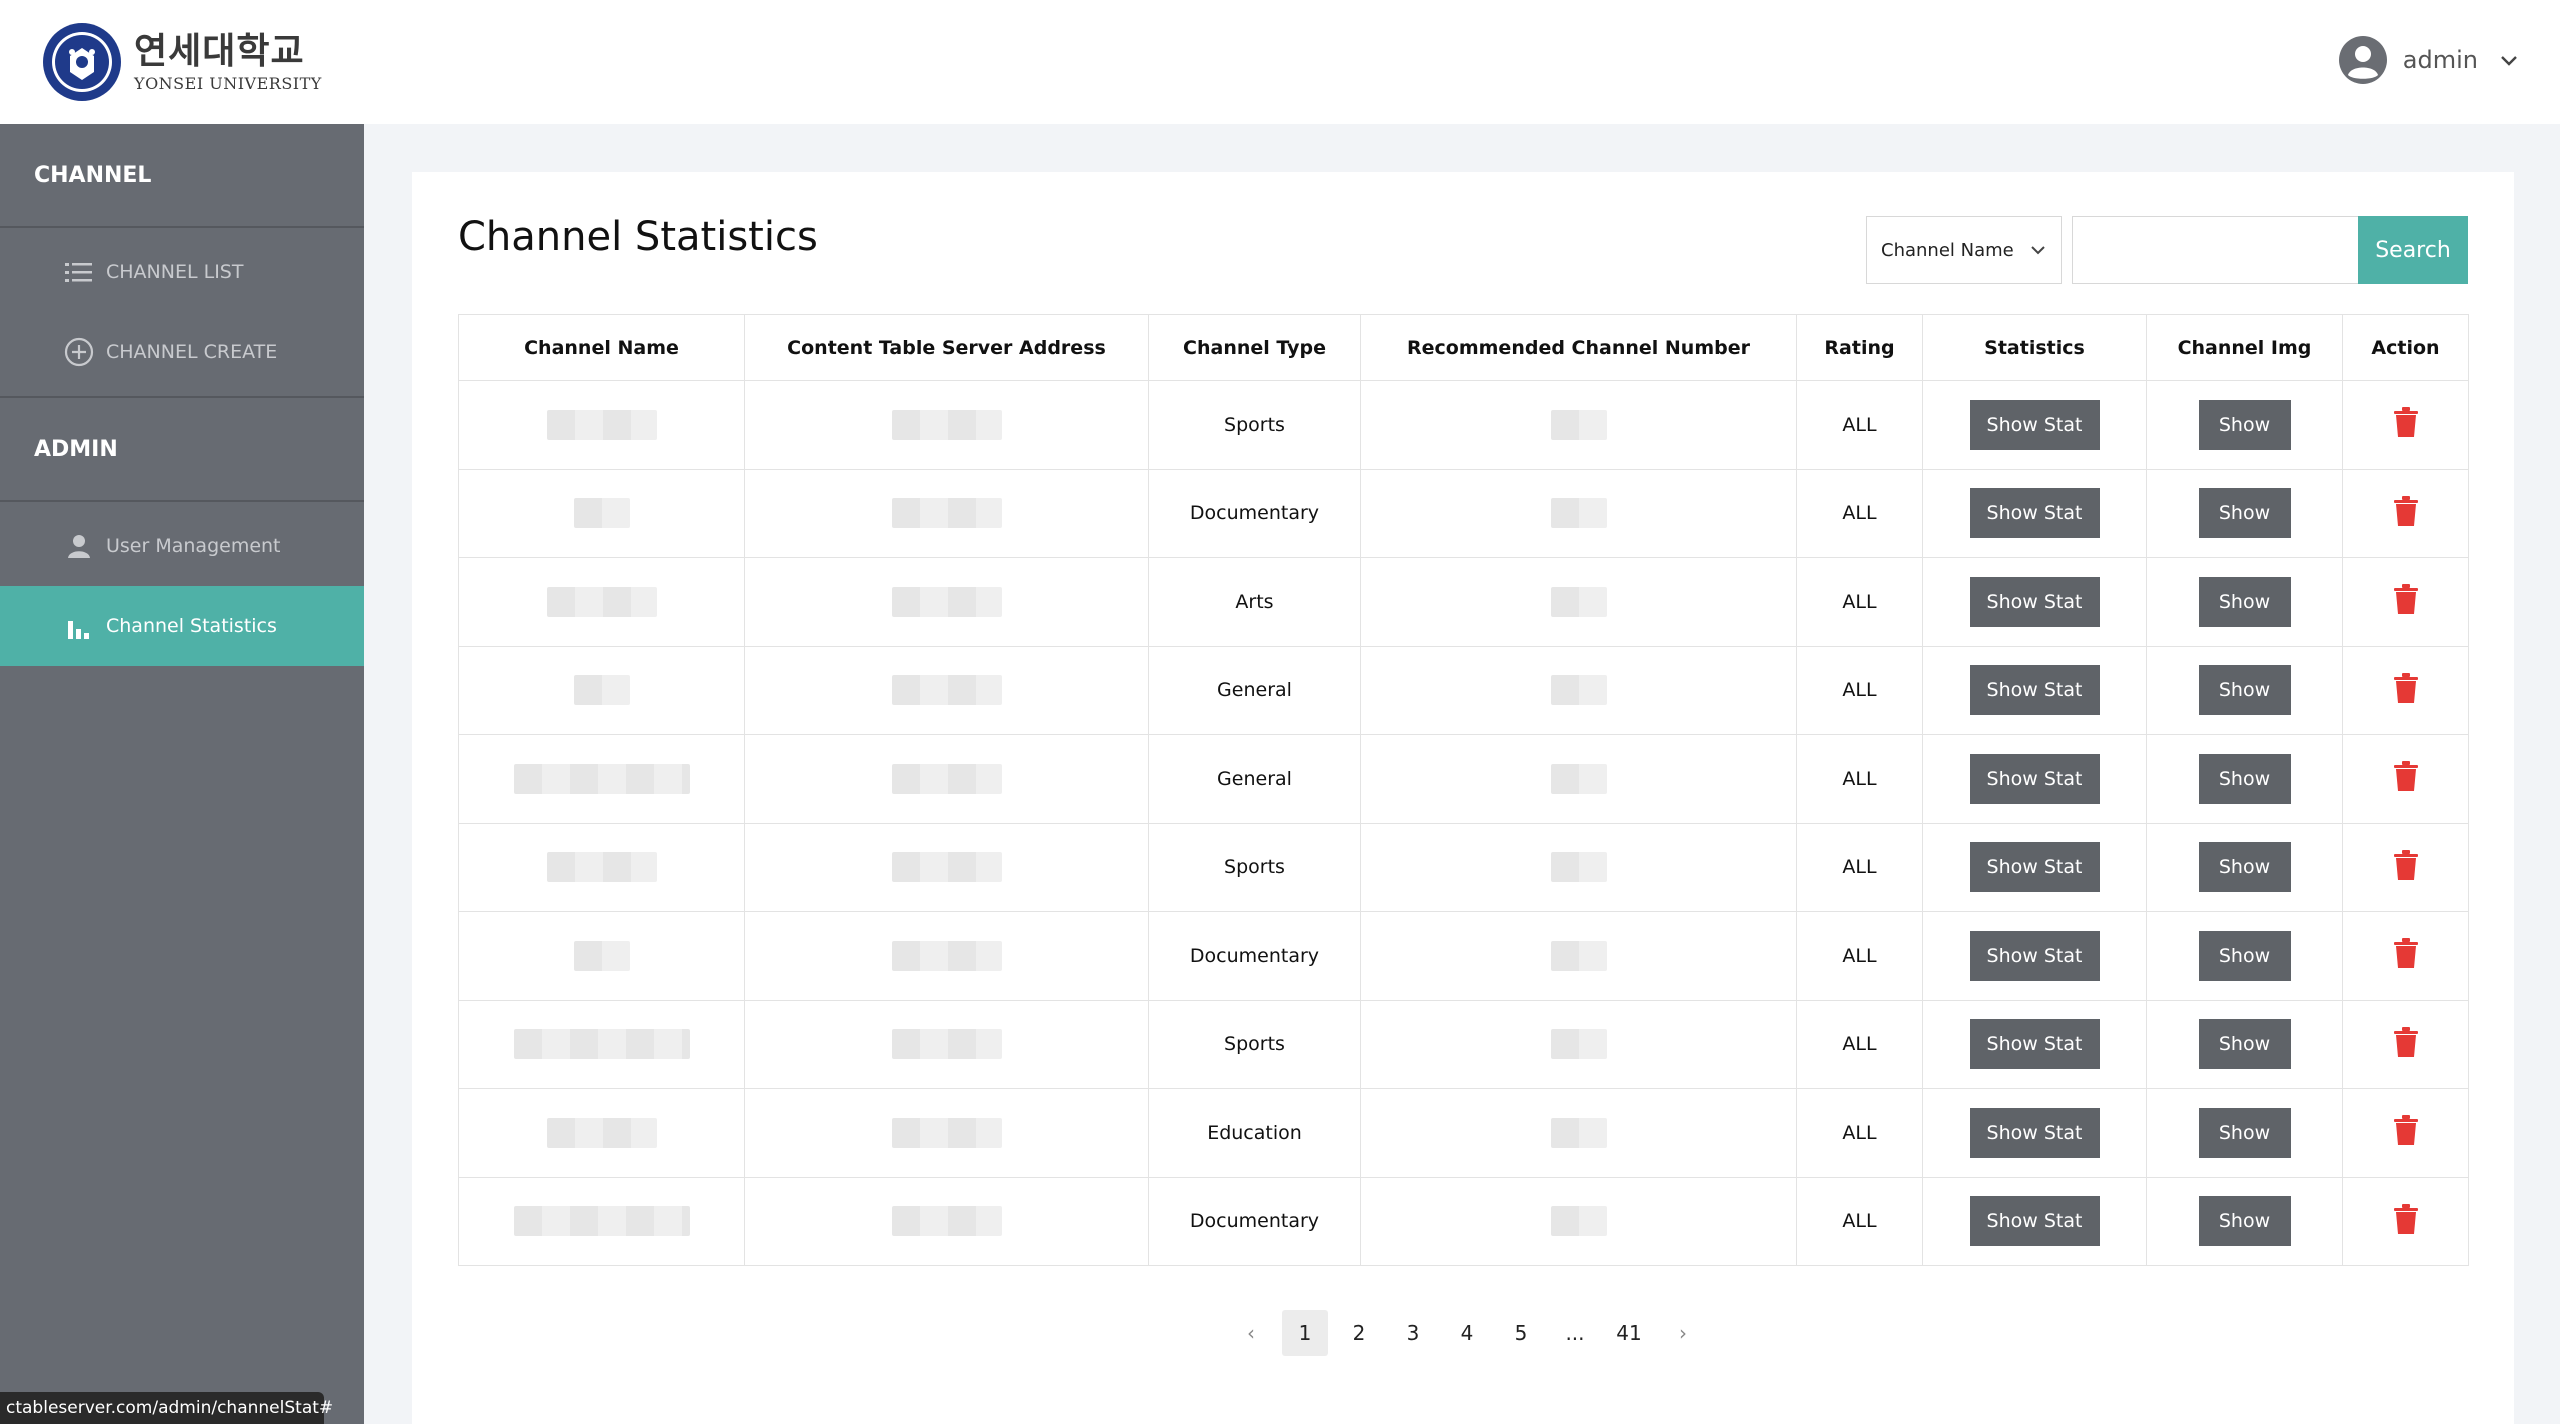 This screenshot has width=2560, height=1424. Describe the element at coordinates (193, 546) in the screenshot. I see `sidebar-item-label: User Management` at that location.